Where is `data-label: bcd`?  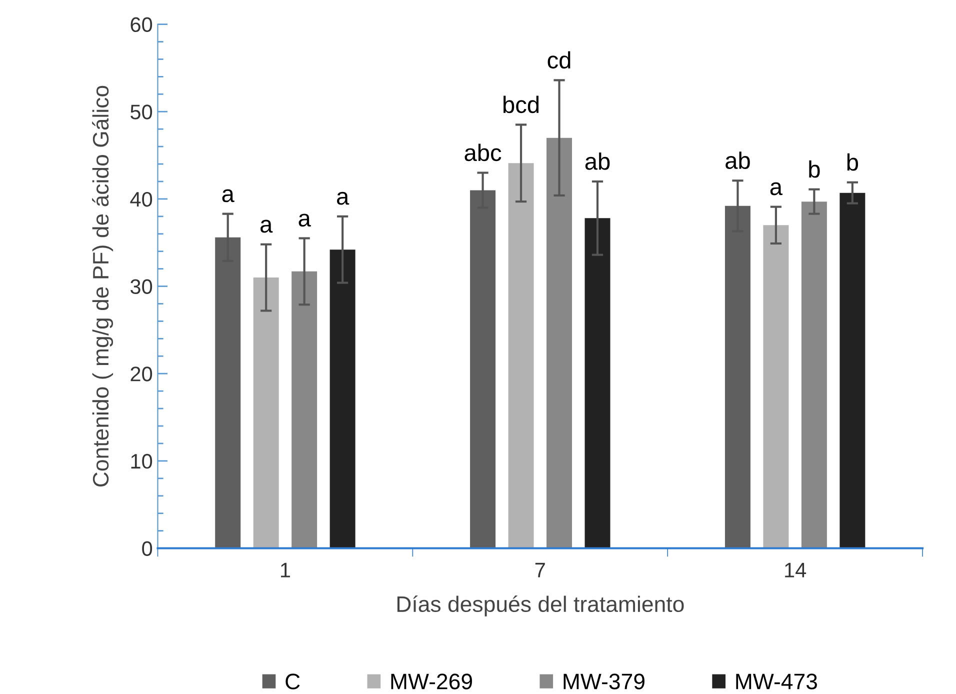
data-label: bcd is located at coordinates (521, 105).